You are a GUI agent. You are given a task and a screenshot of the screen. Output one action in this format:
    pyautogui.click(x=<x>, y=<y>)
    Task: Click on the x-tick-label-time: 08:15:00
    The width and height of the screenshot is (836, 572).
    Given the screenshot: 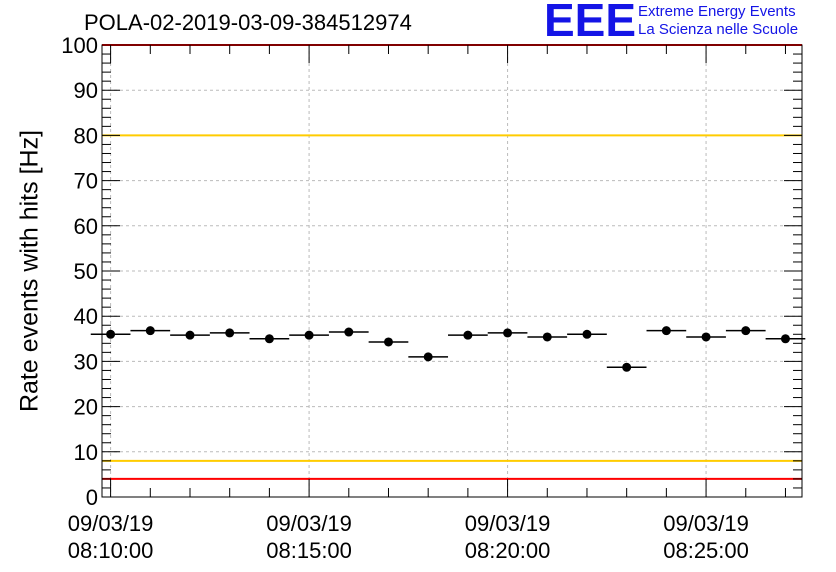 What is the action you would take?
    pyautogui.click(x=309, y=550)
    